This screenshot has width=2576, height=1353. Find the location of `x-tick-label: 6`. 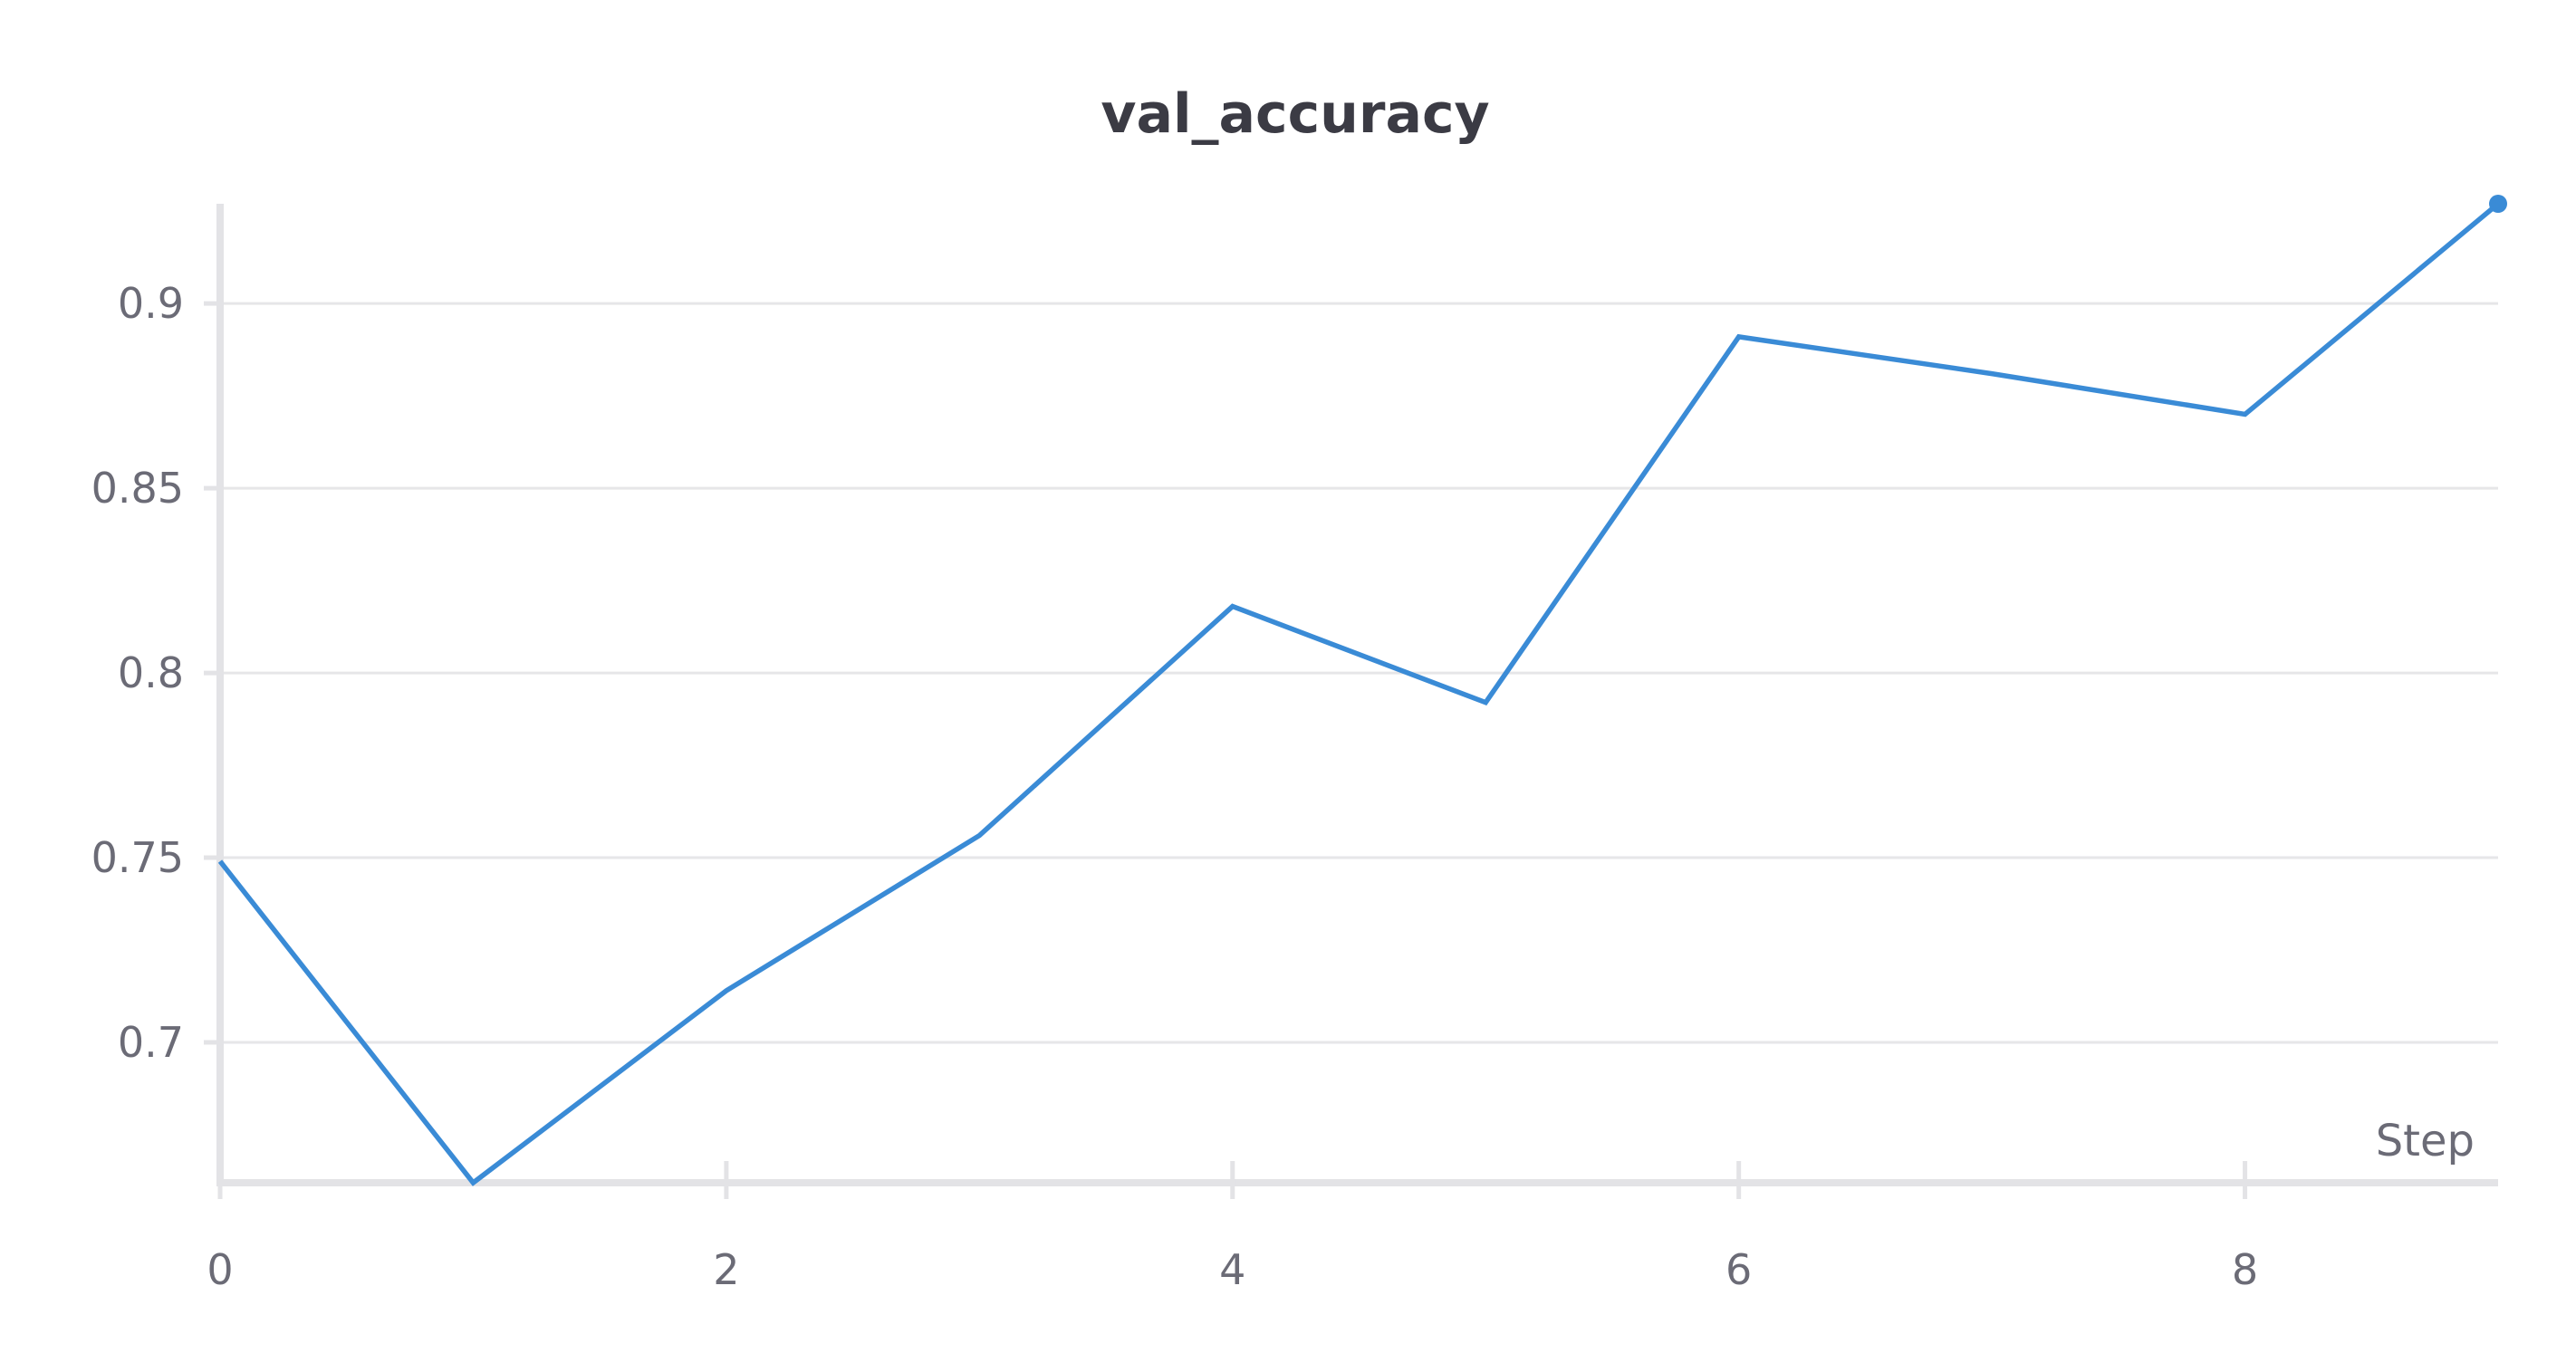

x-tick-label: 6 is located at coordinates (1738, 1269).